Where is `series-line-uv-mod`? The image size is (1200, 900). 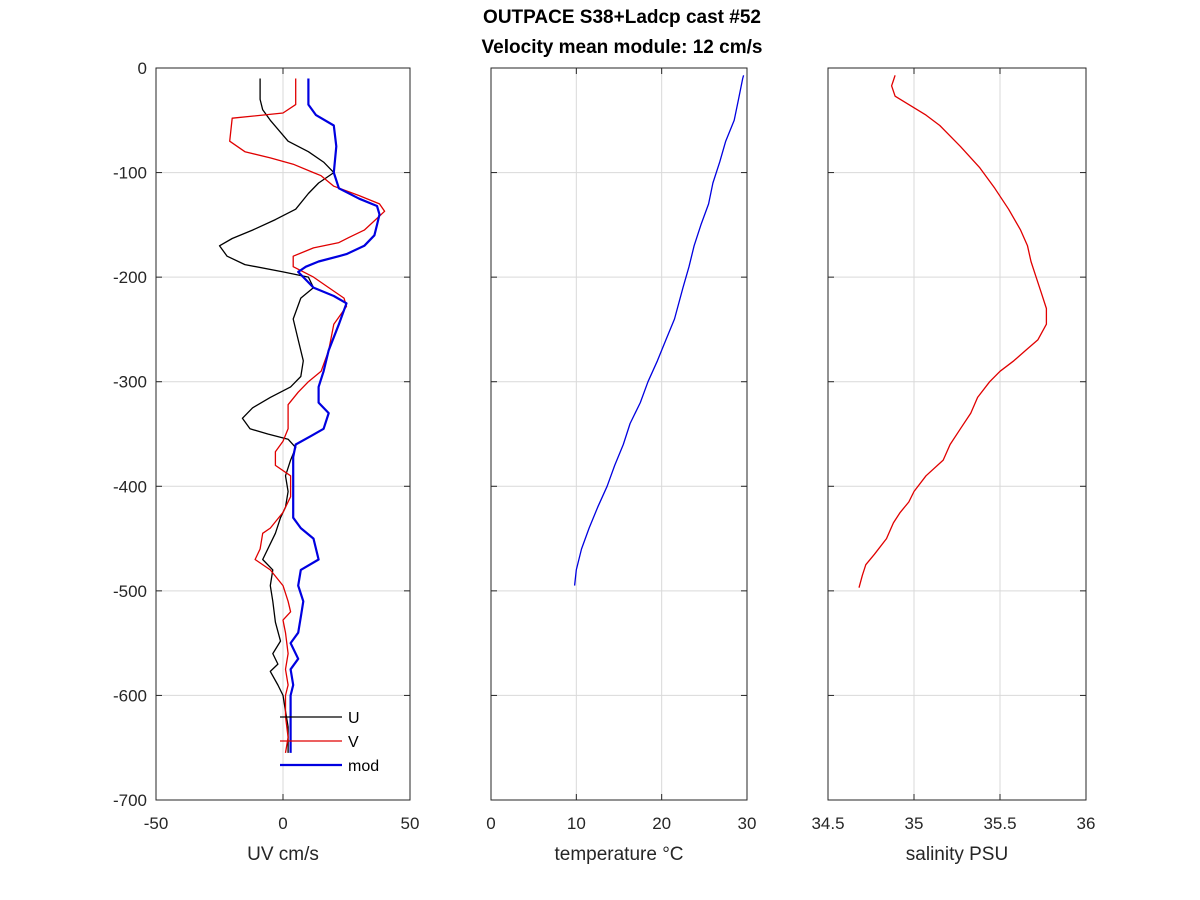
series-line-uv-mod is located at coordinates (335, 415).